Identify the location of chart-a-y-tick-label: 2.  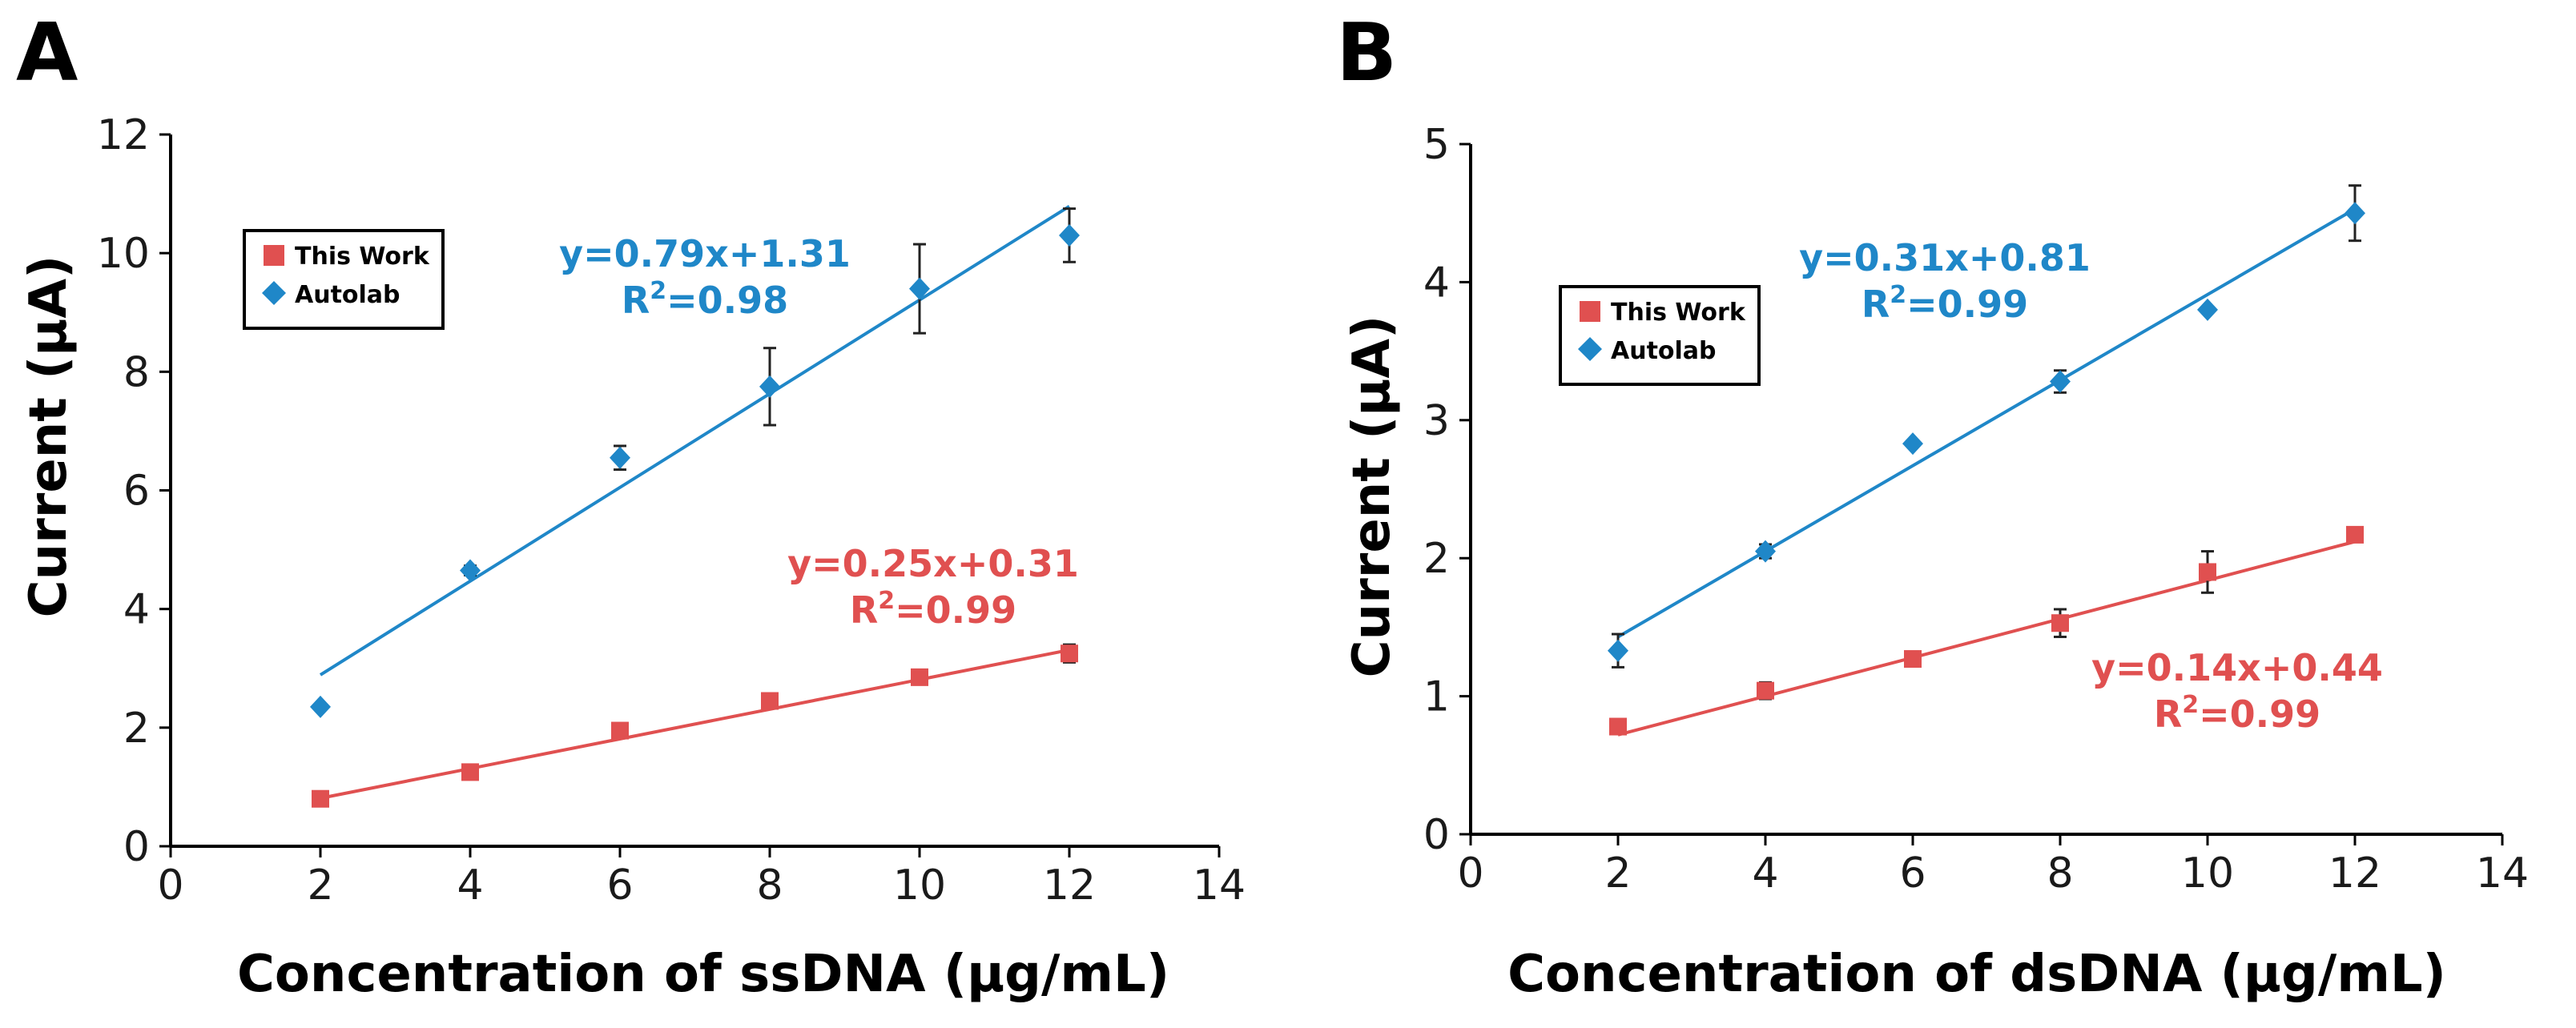
(136, 729).